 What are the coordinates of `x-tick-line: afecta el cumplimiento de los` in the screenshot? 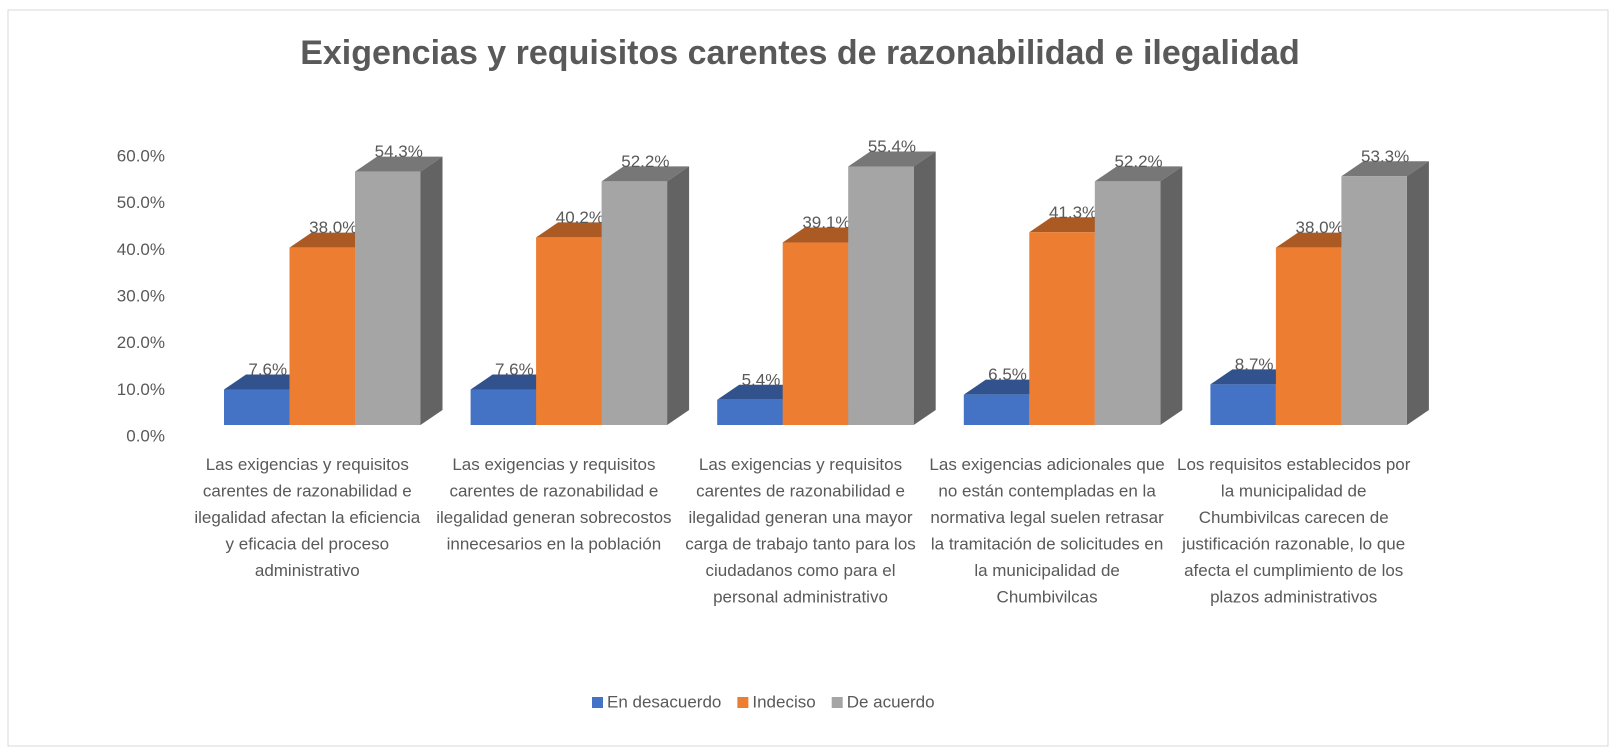 It's located at (1293, 570).